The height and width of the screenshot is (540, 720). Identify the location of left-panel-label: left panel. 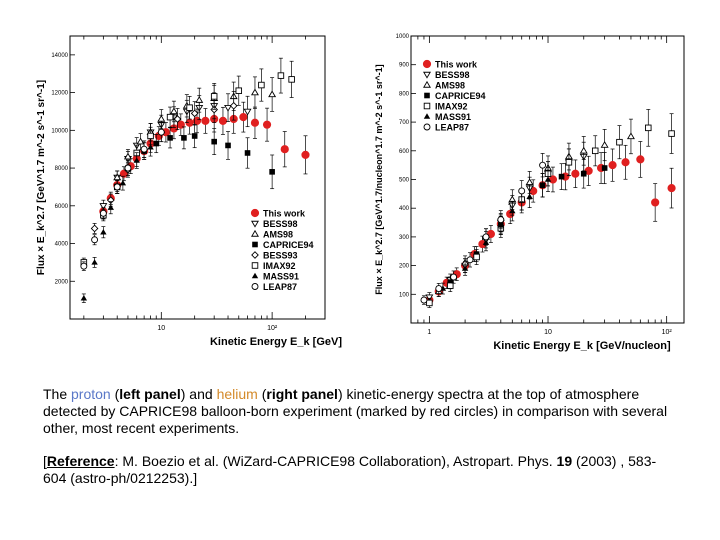
(150, 394).